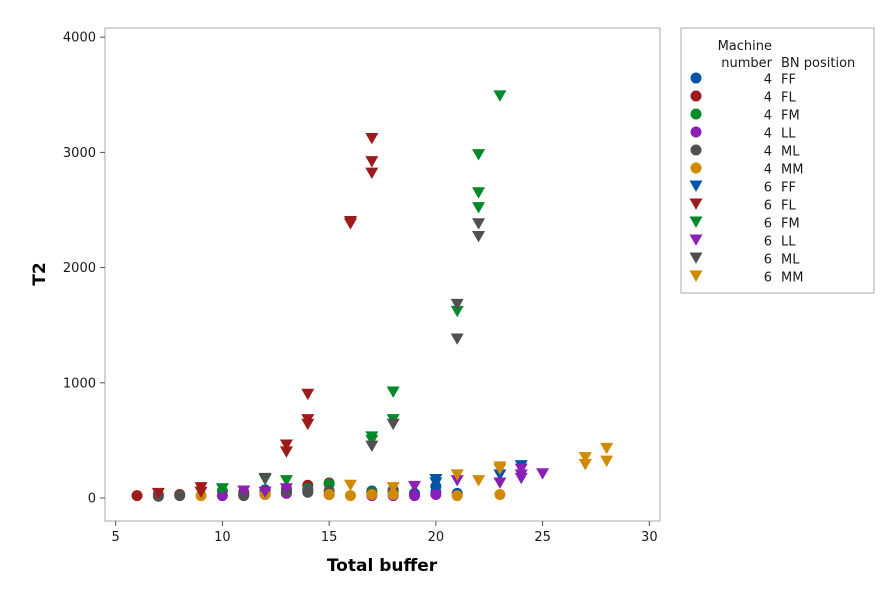 This screenshot has height=596, width=895. What do you see at coordinates (696, 78) in the screenshot?
I see `legend-marker-m4-ff` at bounding box center [696, 78].